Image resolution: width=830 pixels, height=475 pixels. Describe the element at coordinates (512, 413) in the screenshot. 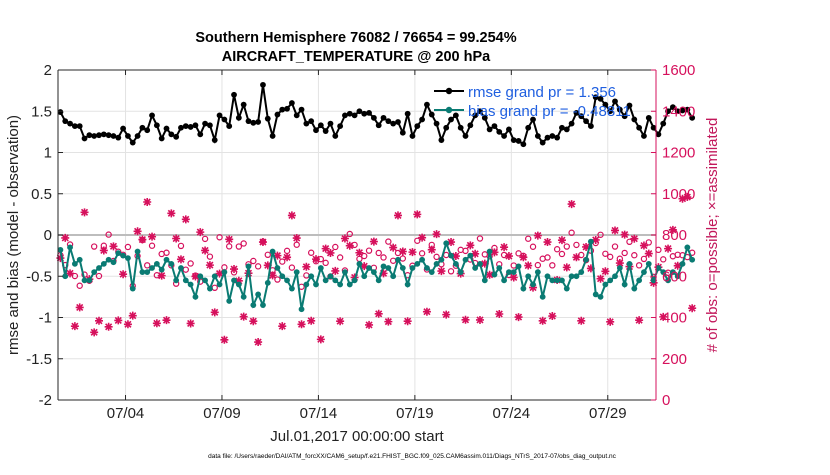

I see `x-tick-label: 07/24` at that location.